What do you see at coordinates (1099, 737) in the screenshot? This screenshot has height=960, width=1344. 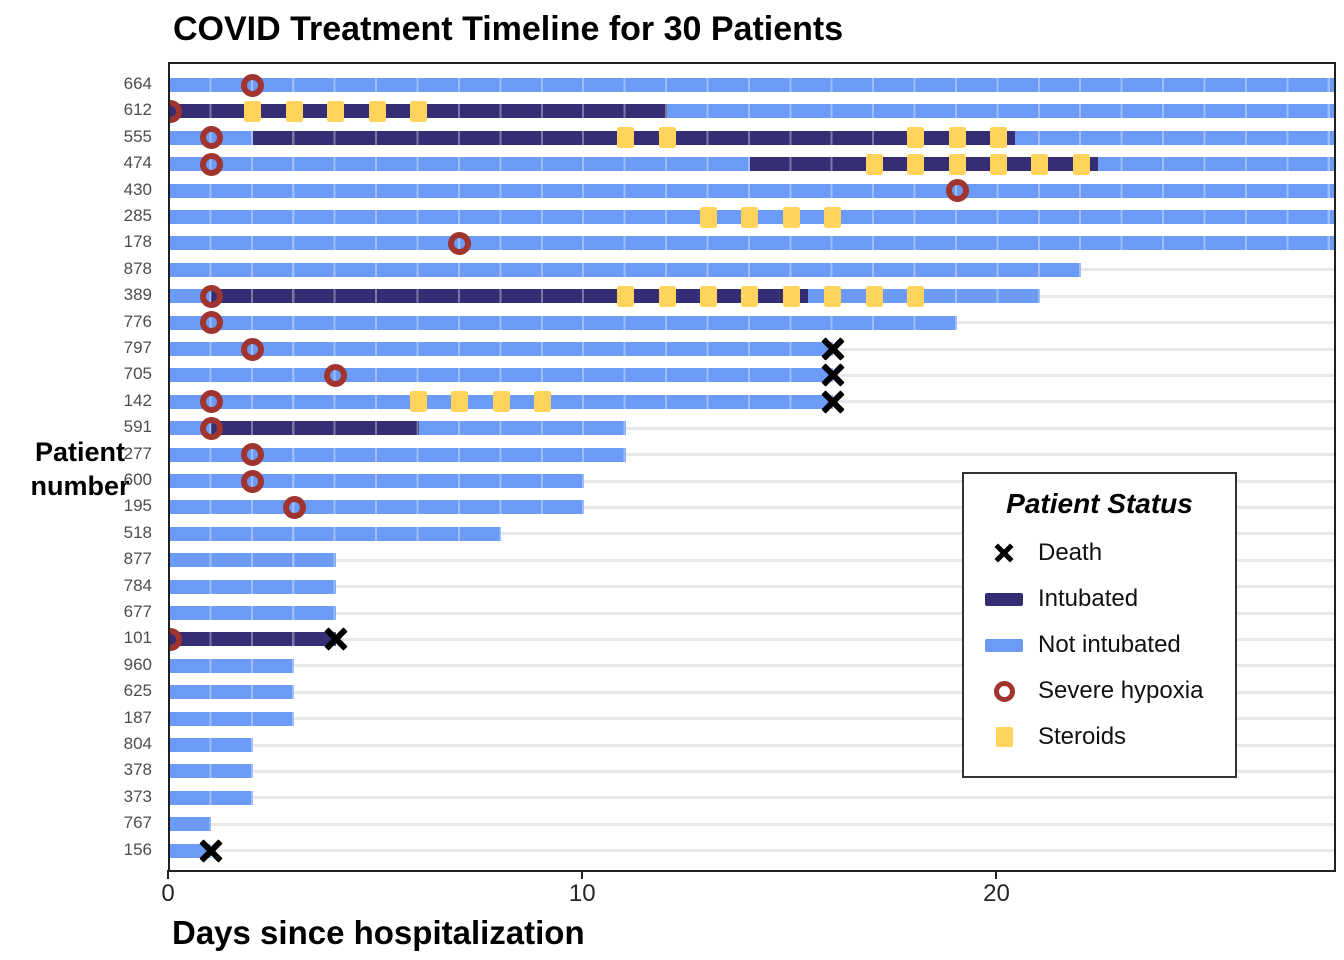 I see `legend-item-steroids: Steroids` at bounding box center [1099, 737].